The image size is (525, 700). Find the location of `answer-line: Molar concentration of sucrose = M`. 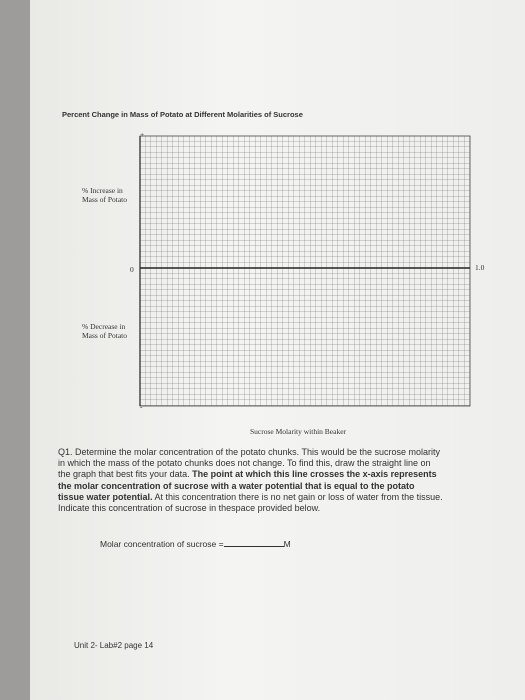

answer-line: Molar concentration of sucrose = M is located at coordinates (195, 544).